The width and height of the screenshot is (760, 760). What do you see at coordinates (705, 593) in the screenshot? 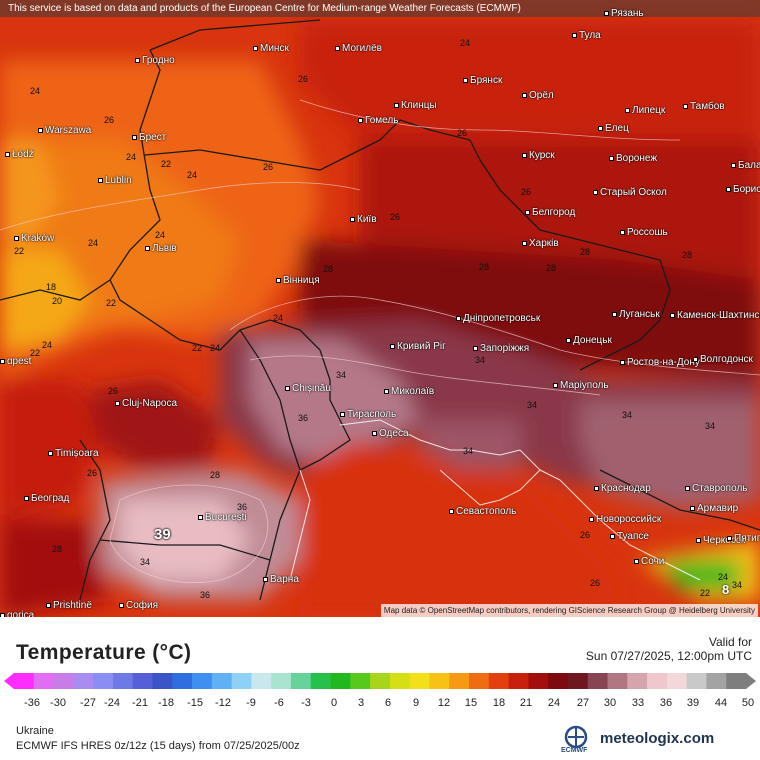
I see `isotherm-value: 22` at bounding box center [705, 593].